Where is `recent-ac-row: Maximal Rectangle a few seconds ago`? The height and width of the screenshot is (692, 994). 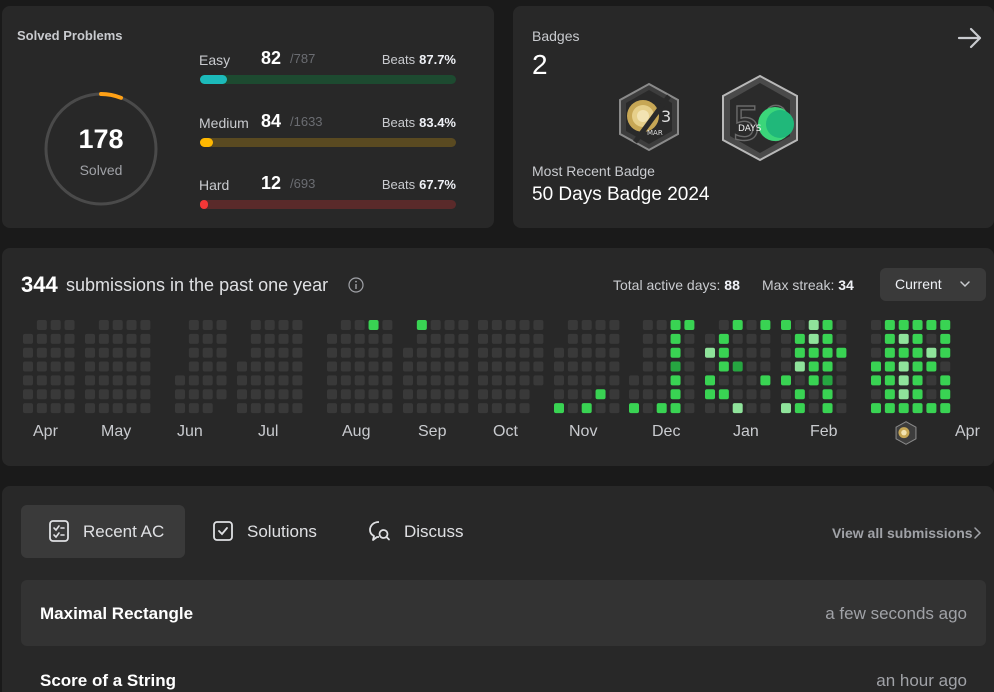
recent-ac-row: Maximal Rectangle a few seconds ago is located at coordinates (503, 613).